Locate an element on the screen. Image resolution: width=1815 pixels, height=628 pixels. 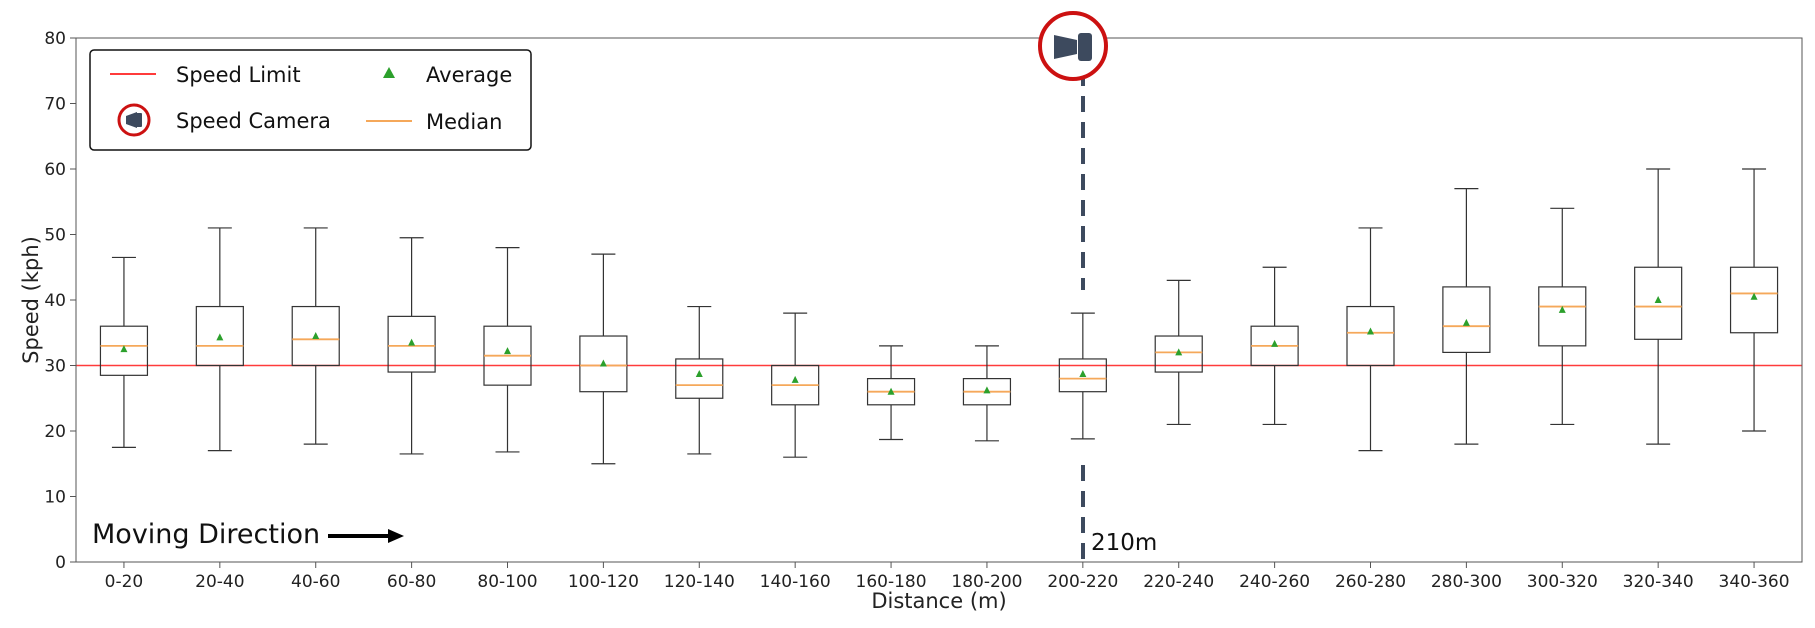
y-tick-label: 20 is located at coordinates (55, 432).